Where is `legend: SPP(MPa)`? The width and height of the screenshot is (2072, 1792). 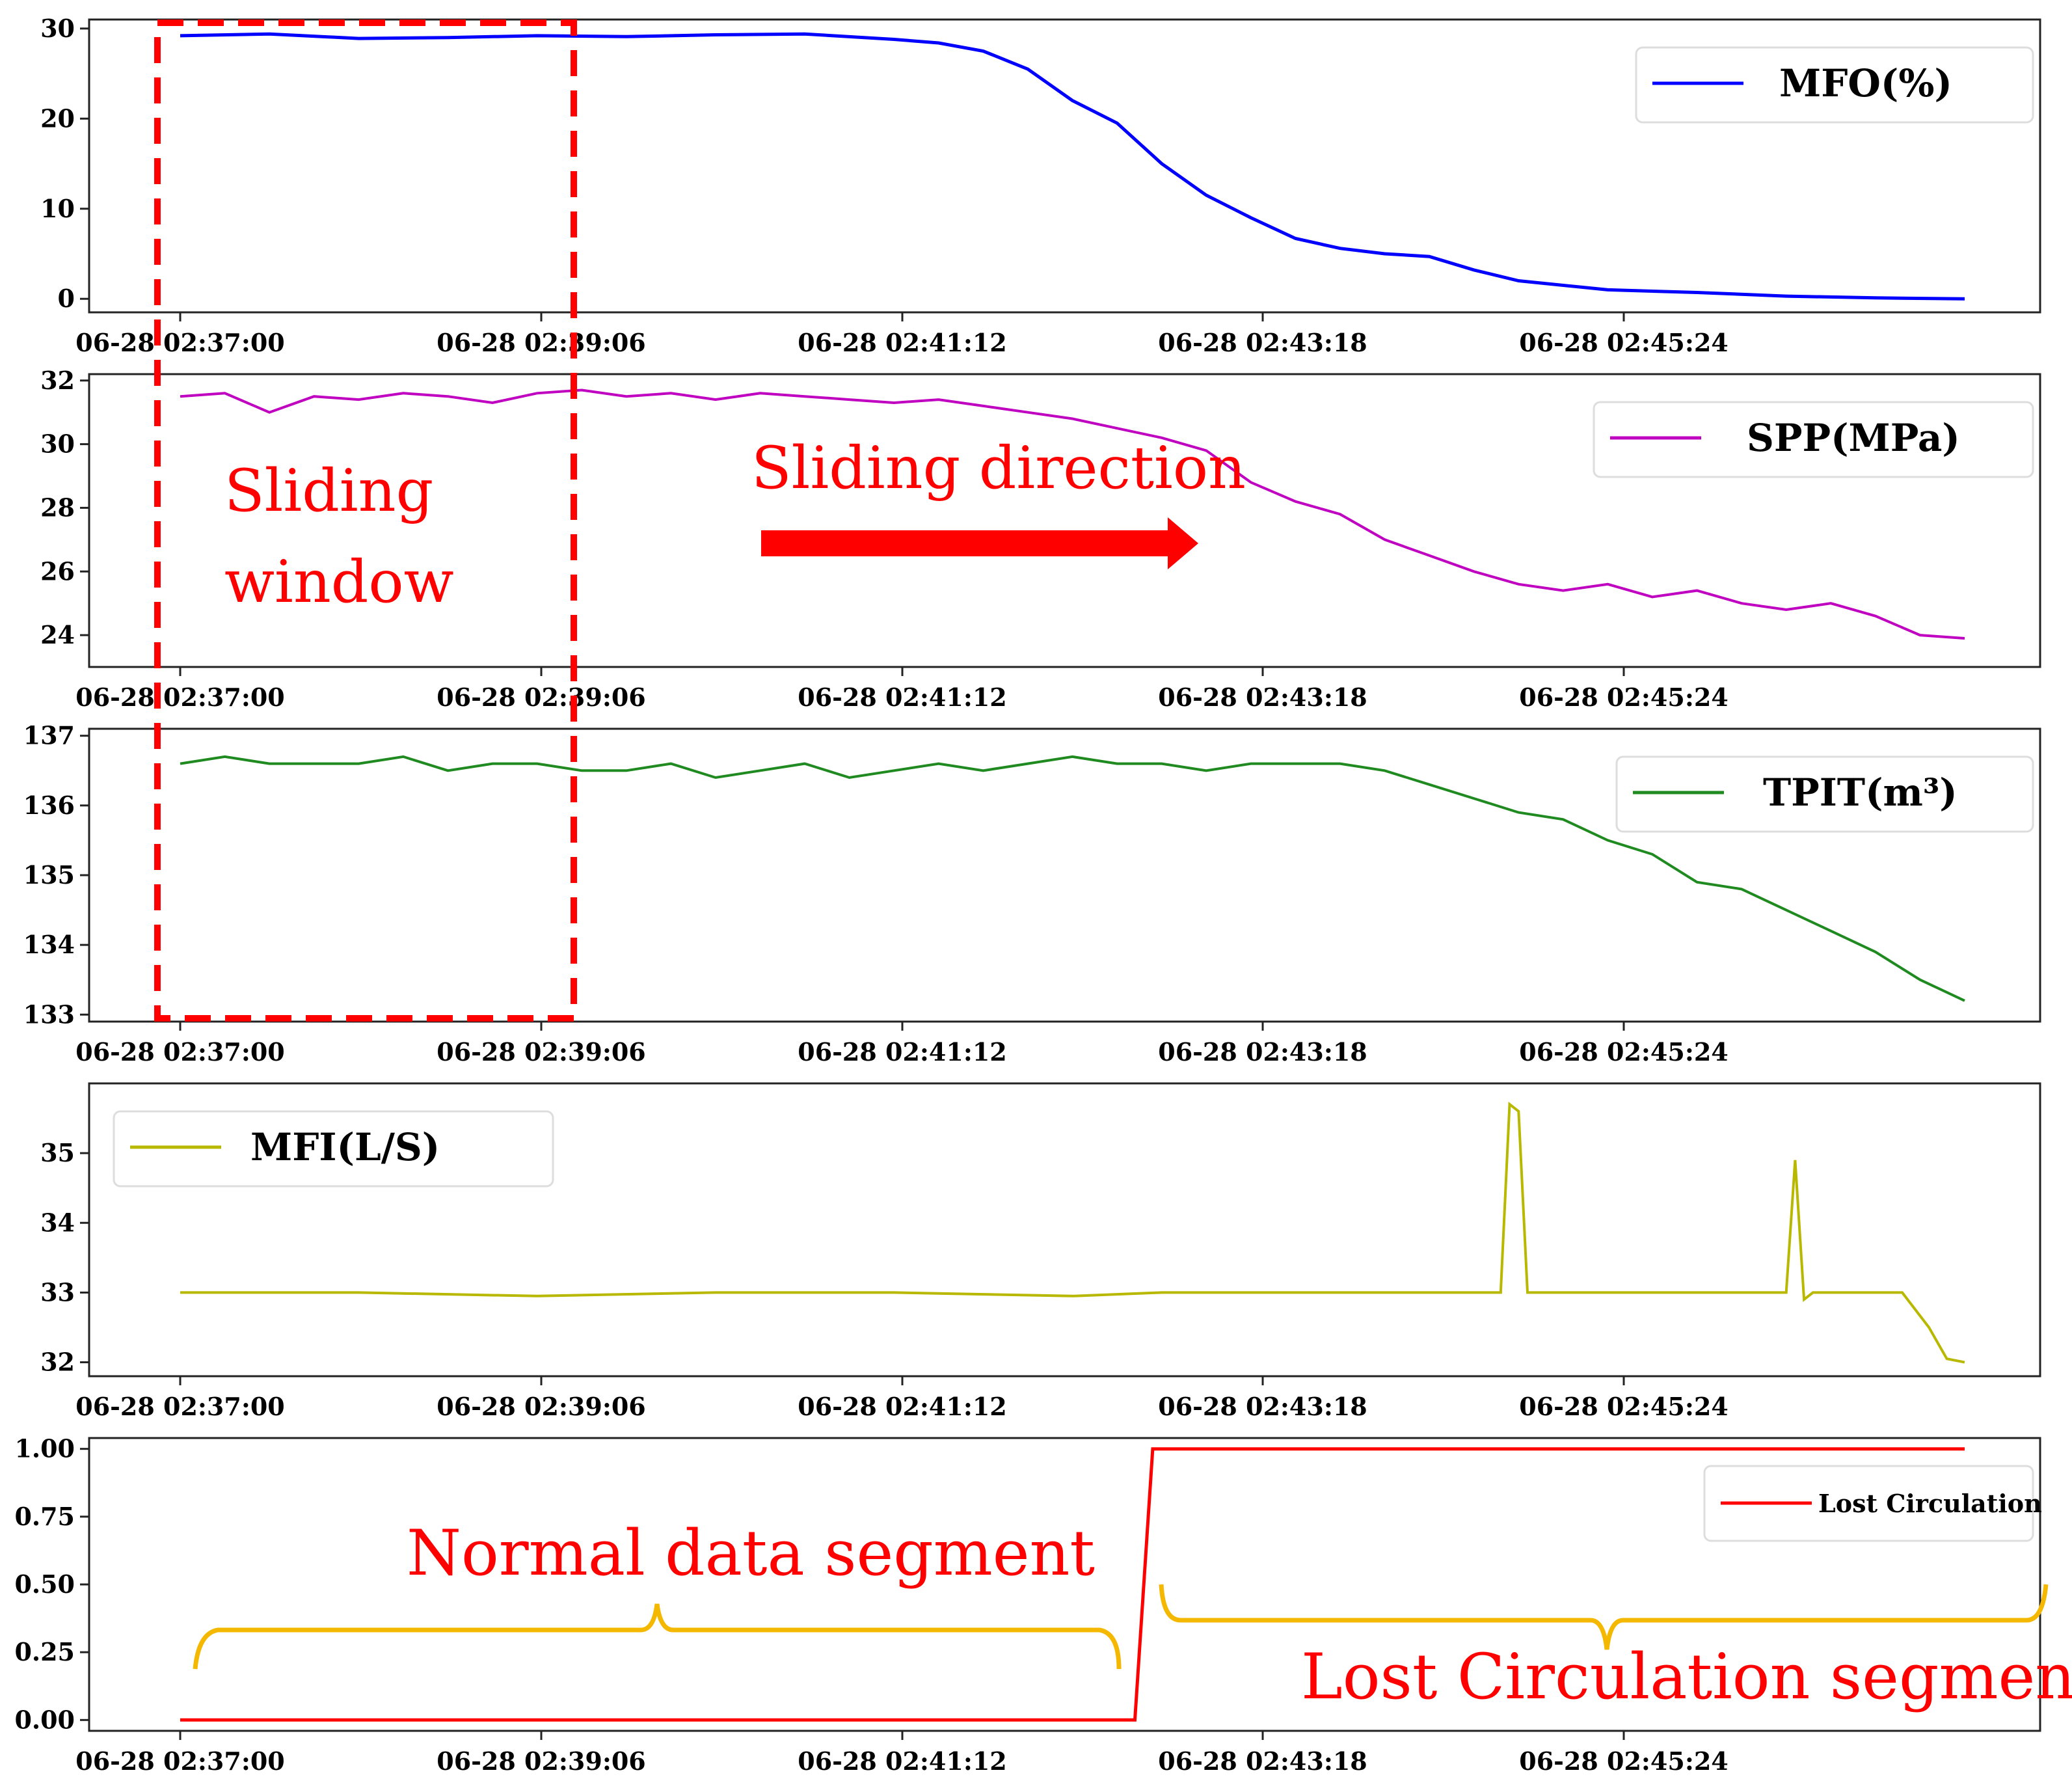 legend: SPP(MPa) is located at coordinates (1813, 439).